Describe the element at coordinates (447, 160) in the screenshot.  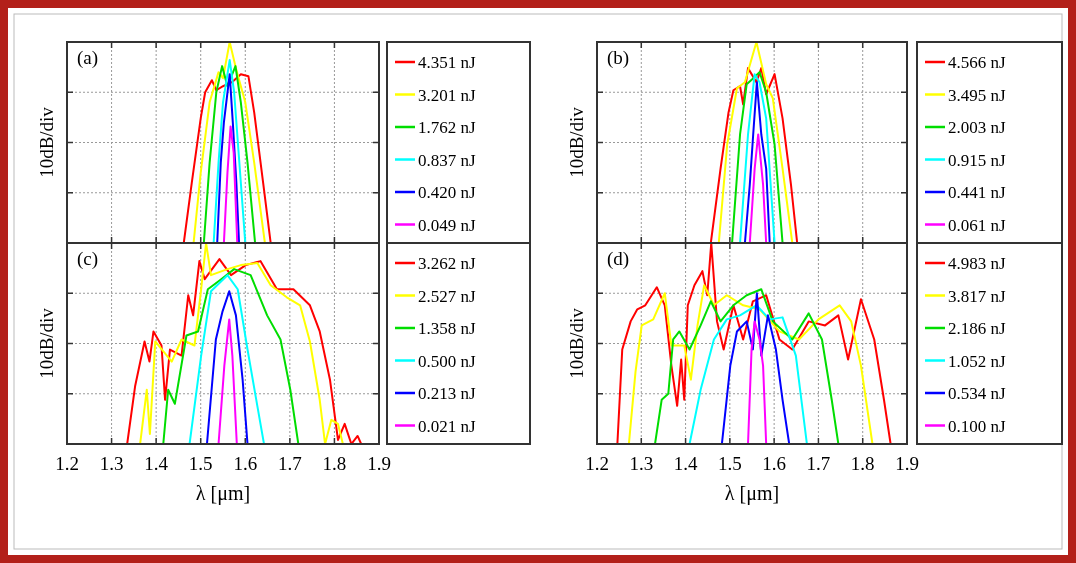
I see `legend-label: 0.837 nJ` at that location.